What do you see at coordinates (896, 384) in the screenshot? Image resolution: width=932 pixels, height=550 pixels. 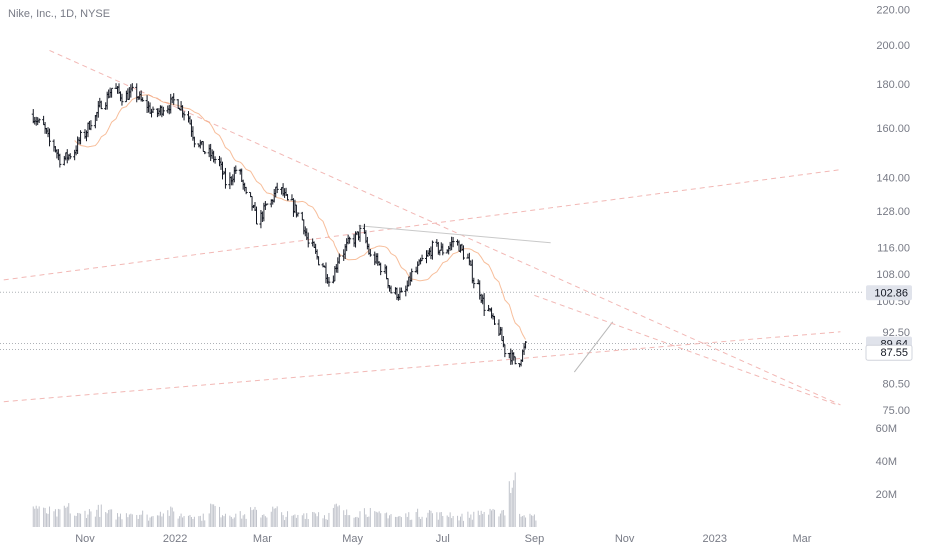 I see `y-tick-label: 80.50` at bounding box center [896, 384].